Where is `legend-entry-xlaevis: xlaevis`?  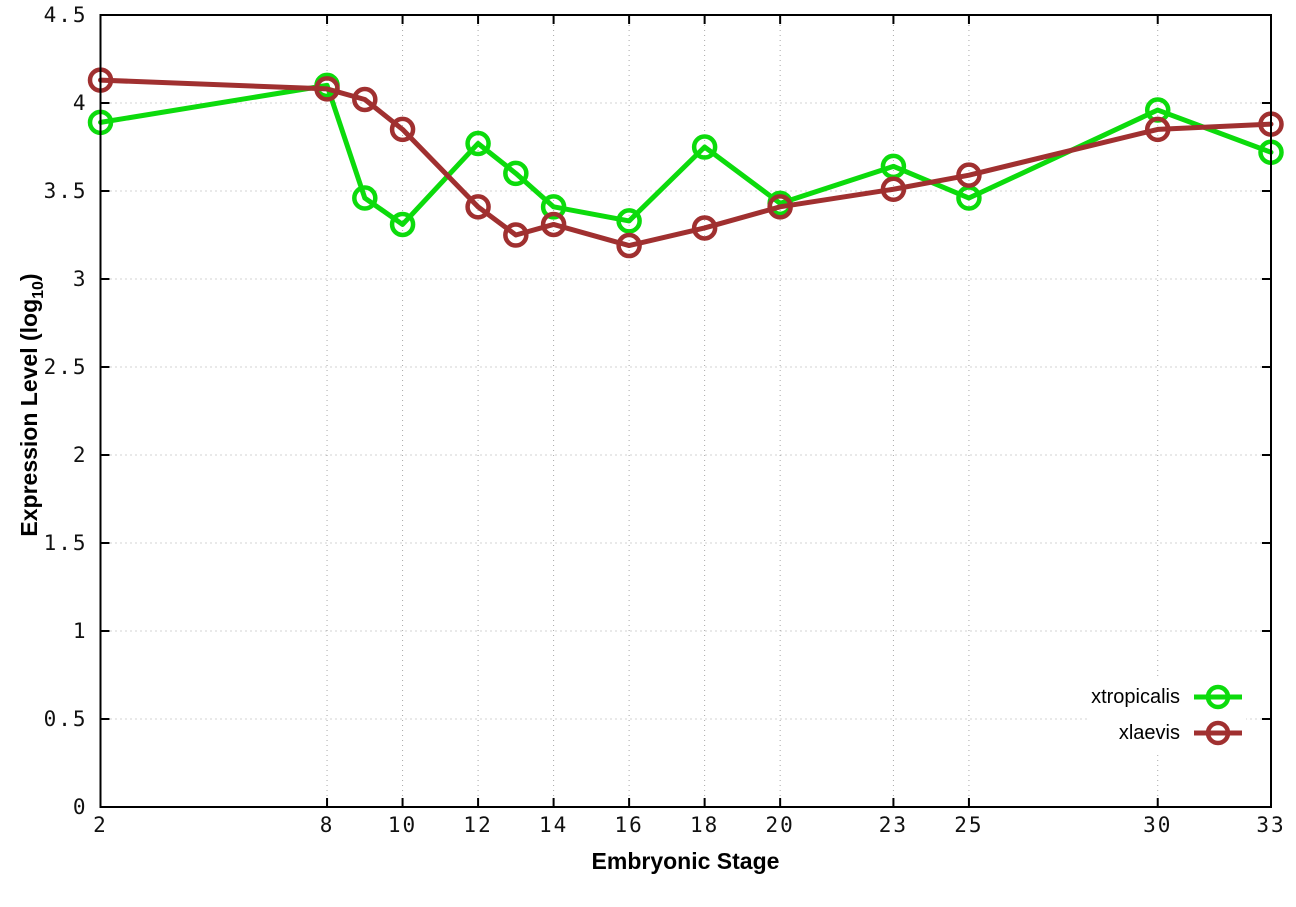
legend-entry-xlaevis: xlaevis is located at coordinates (1167, 733).